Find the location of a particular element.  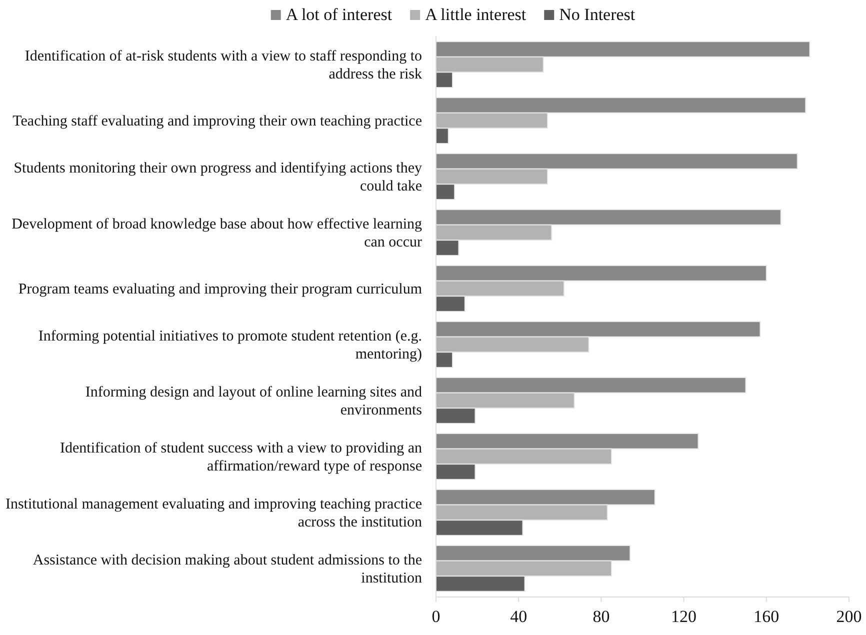

y-tick-label: Development of broad knowledge base about how effective learning can occur is located at coordinates (217, 233).